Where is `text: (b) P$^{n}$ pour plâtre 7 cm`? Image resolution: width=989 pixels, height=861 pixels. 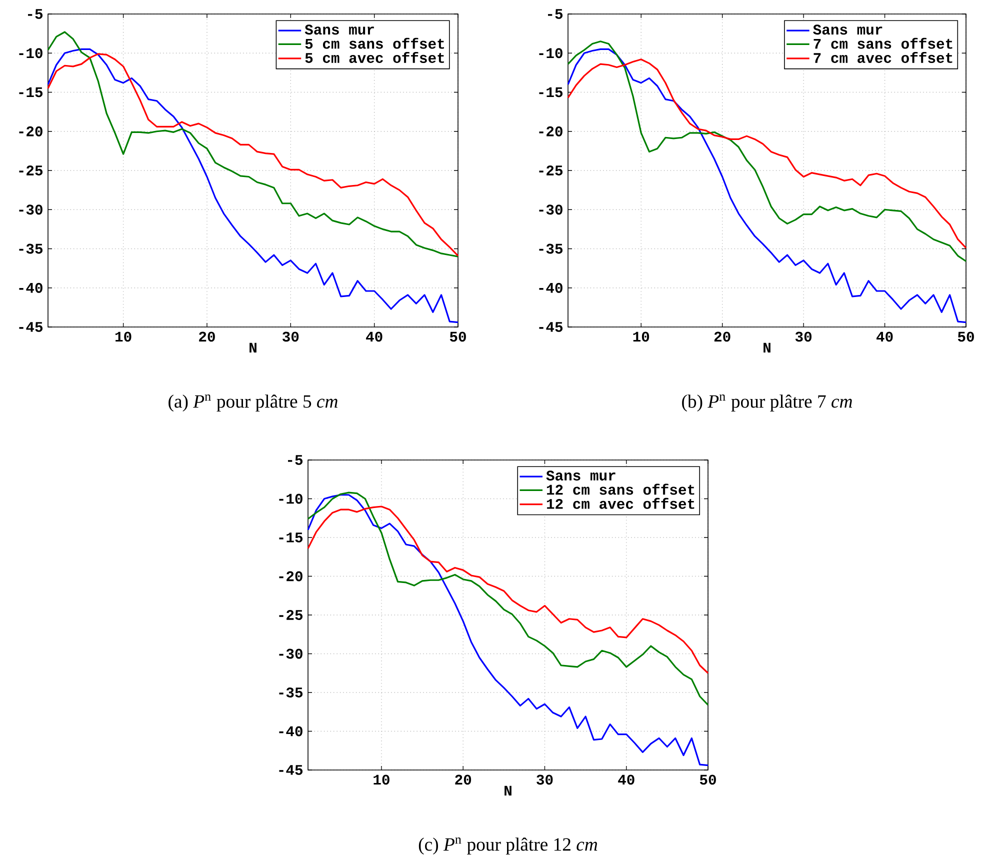 text: (b) P$^{n}$ pour plâtre 7 cm is located at coordinates (767, 403).